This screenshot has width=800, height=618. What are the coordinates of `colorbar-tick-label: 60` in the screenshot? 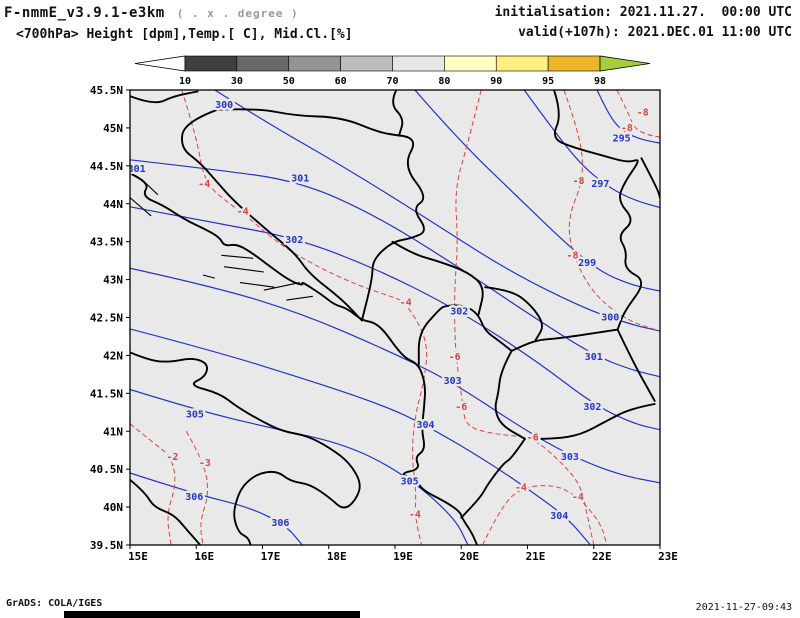 It's located at (341, 81).